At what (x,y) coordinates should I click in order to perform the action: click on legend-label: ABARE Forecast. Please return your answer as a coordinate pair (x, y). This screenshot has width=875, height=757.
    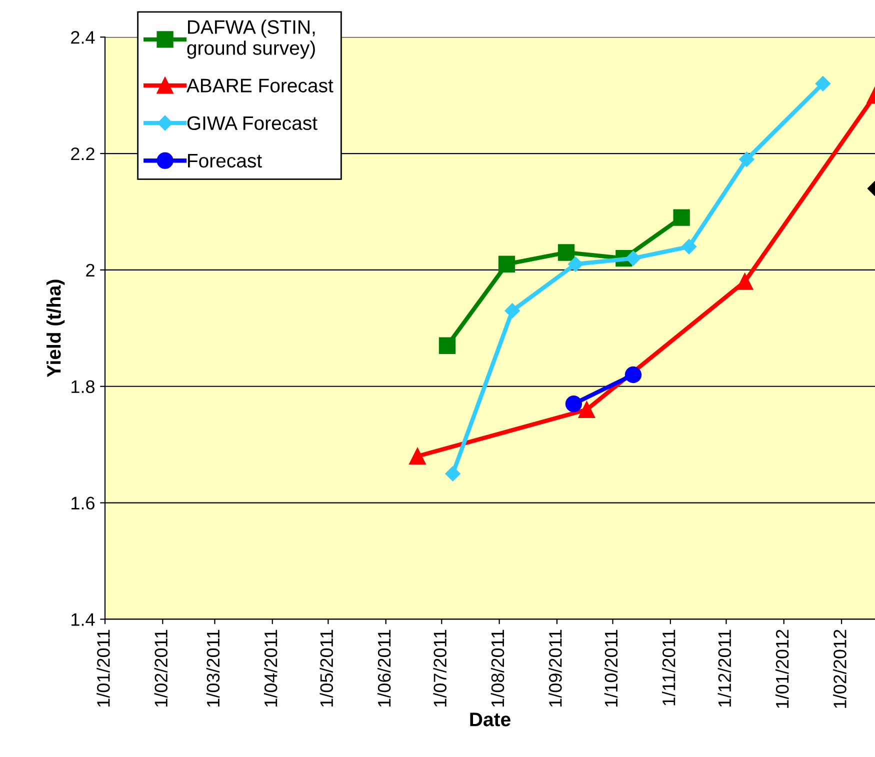
    Looking at the image, I should click on (260, 85).